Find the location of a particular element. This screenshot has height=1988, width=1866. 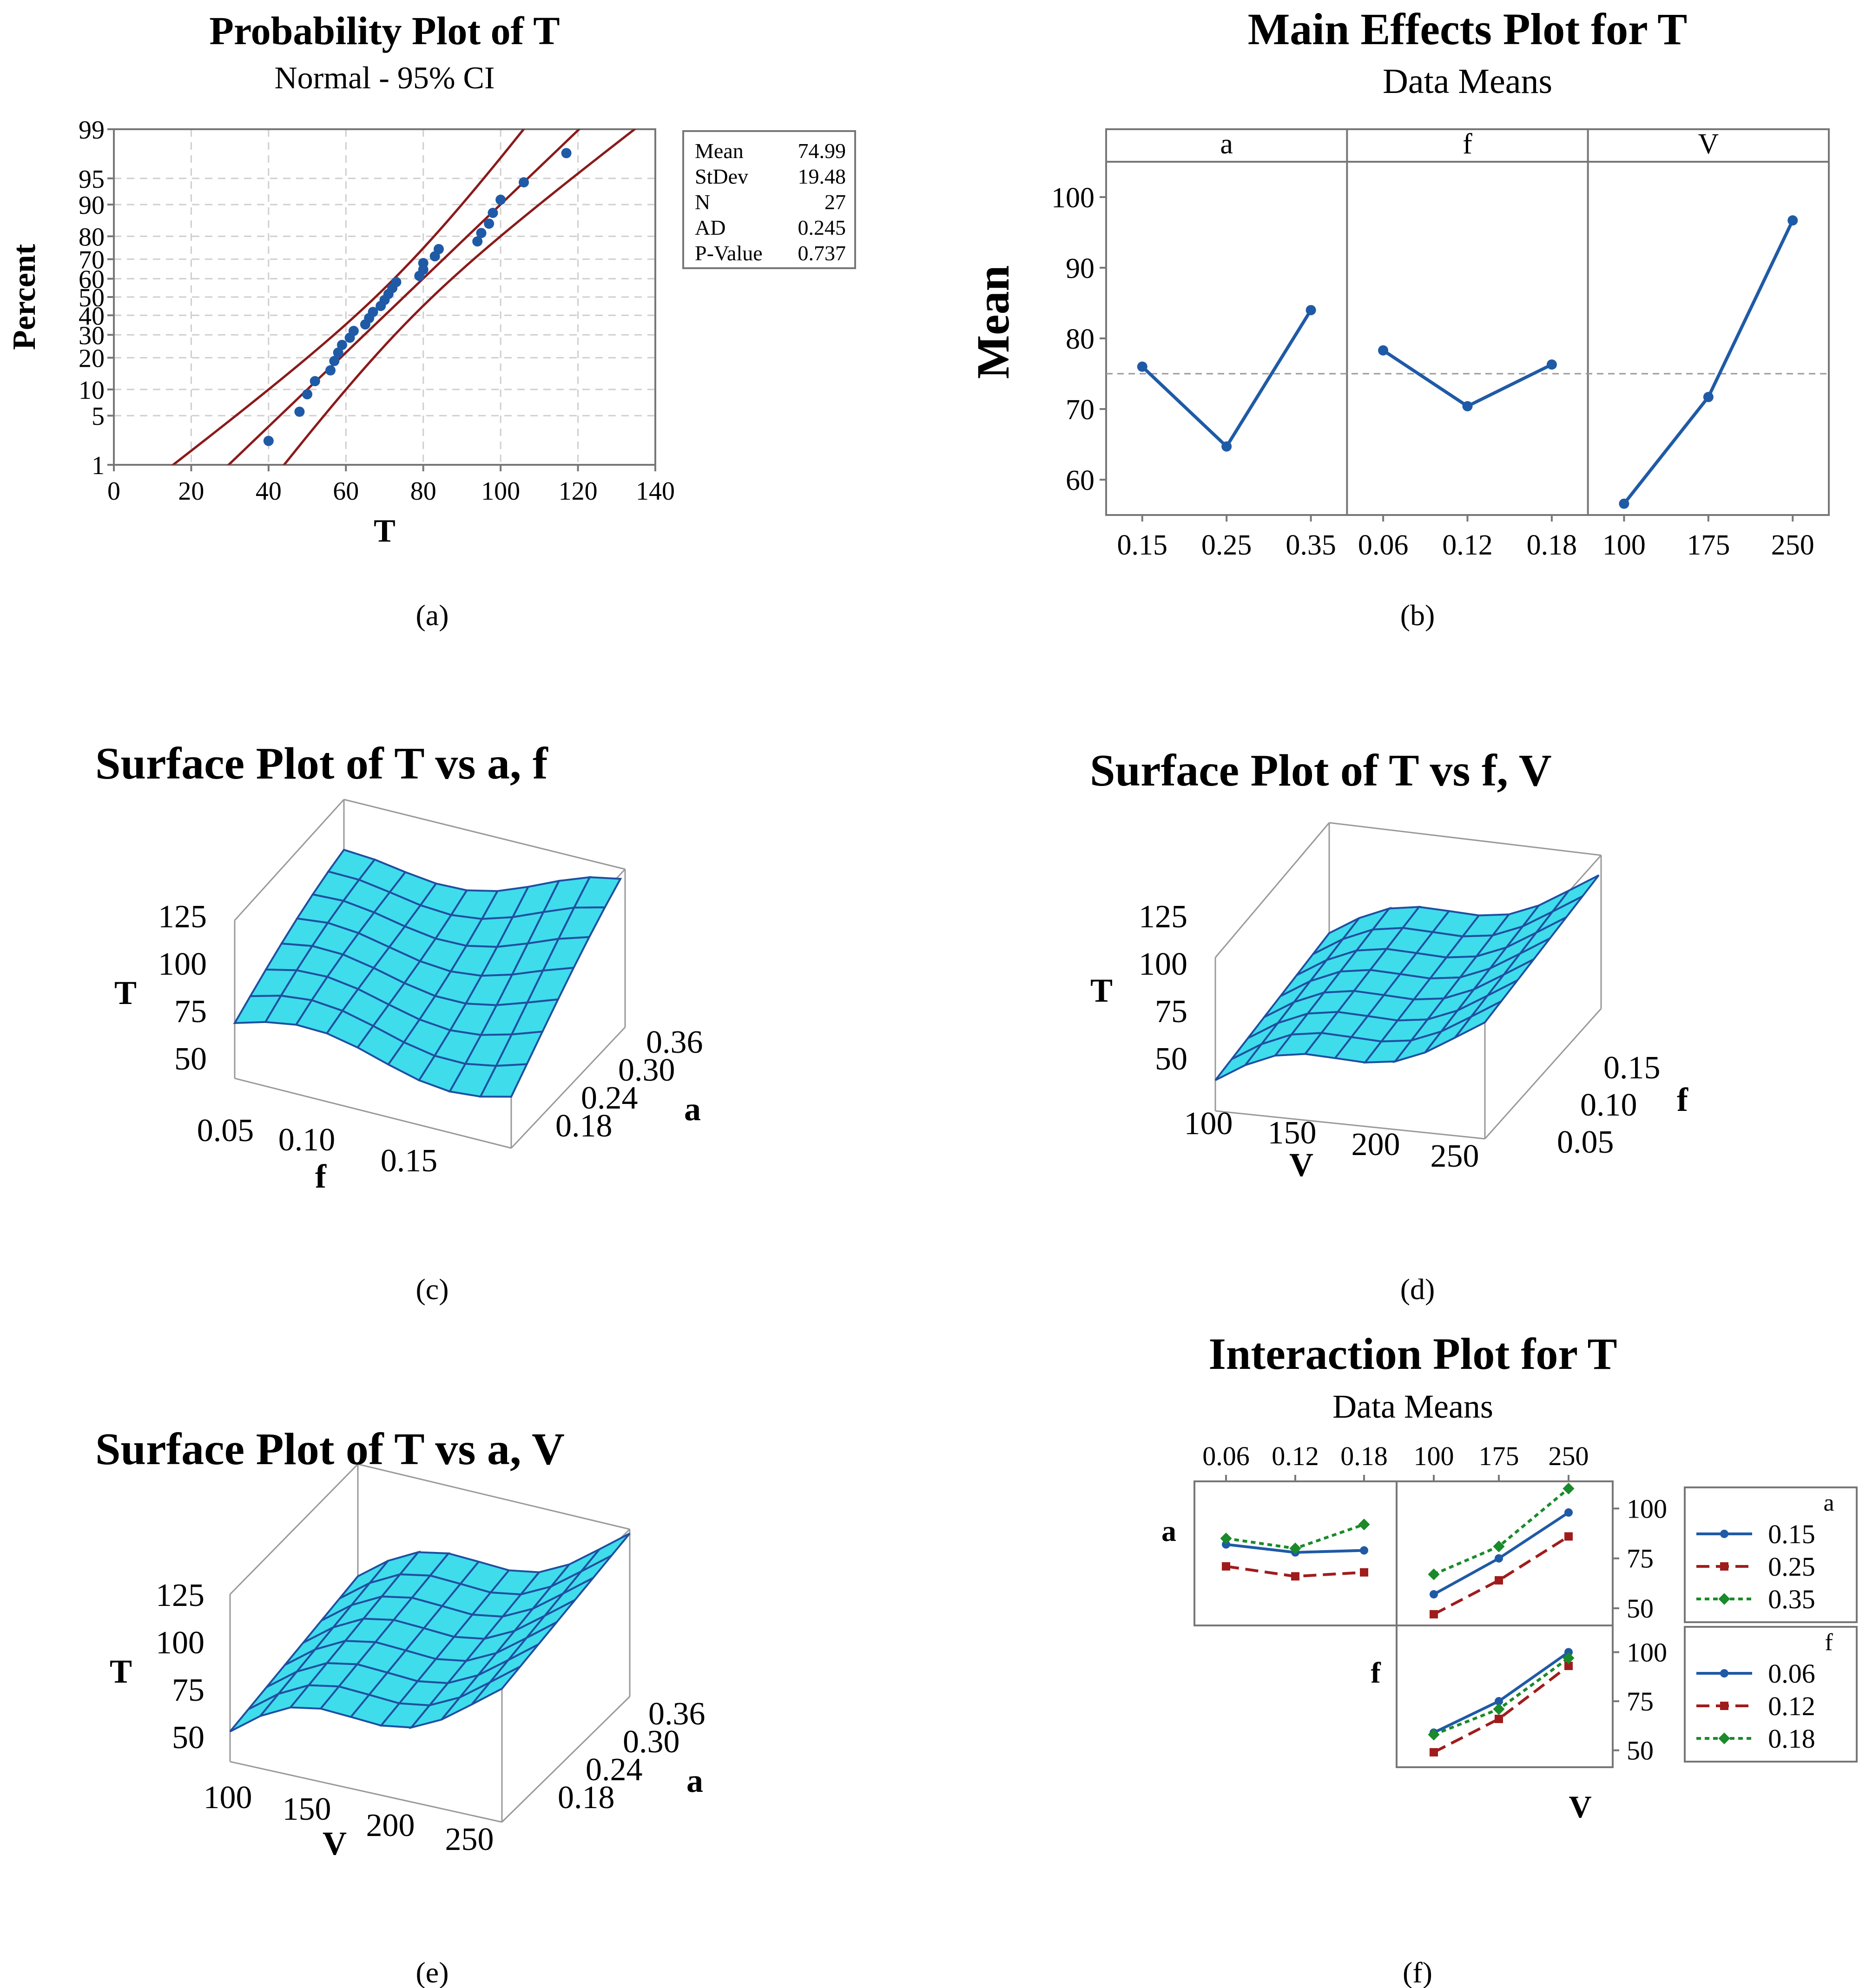

me-x-tick-label: 0.18 is located at coordinates (1552, 545).